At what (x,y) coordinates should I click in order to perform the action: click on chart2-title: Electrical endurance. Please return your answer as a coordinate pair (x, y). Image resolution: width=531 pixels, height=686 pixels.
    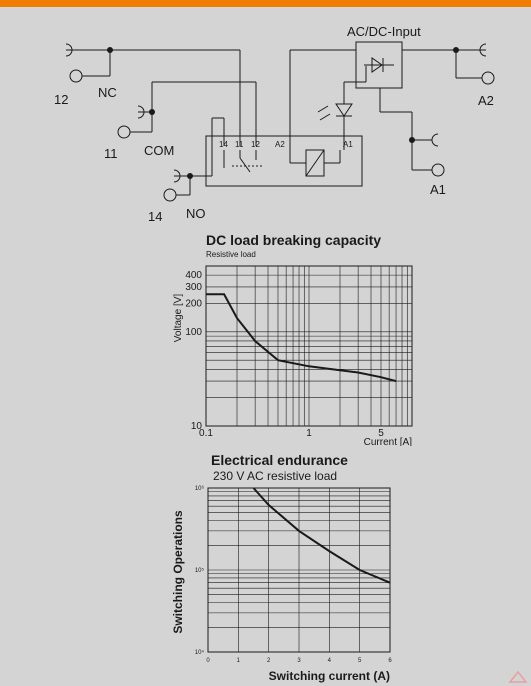
    Looking at the image, I should click on (279, 460).